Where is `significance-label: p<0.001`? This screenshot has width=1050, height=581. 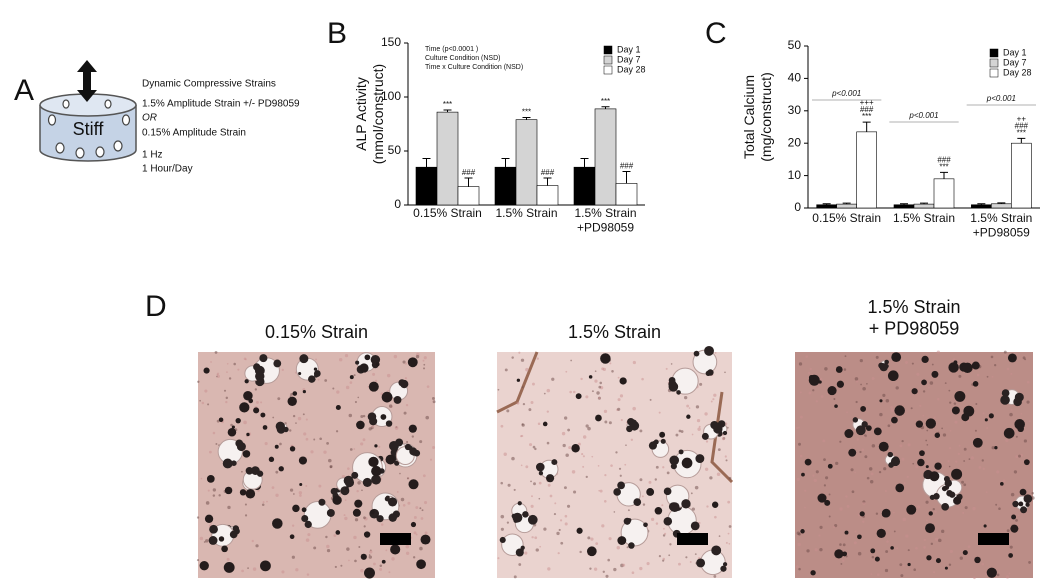
significance-label: p<0.001 is located at coordinates (846, 93).